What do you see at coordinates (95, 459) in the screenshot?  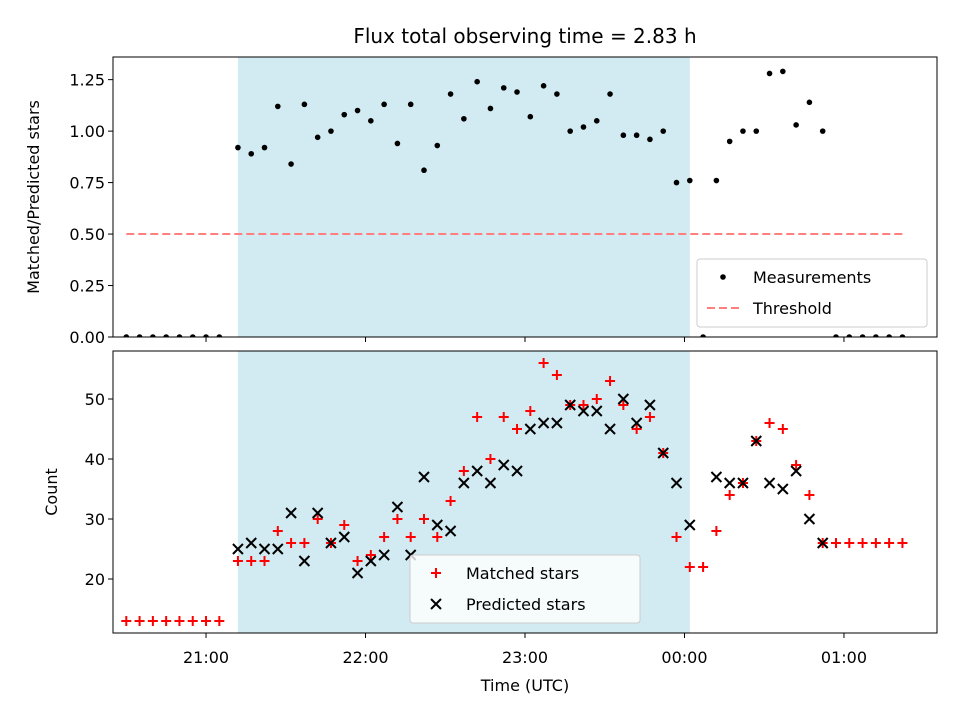 I see `bottom-y-tick-label: 40` at bounding box center [95, 459].